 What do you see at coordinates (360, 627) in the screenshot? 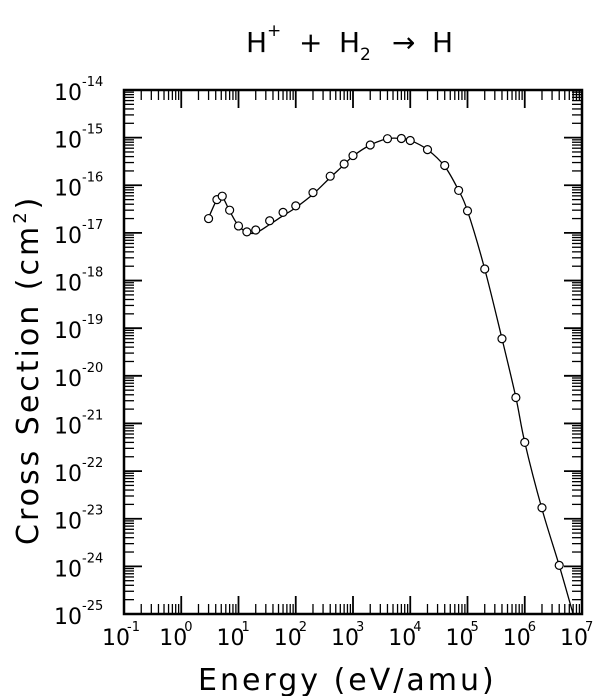
I see `x-tick-label-exp: 3` at bounding box center [360, 627].